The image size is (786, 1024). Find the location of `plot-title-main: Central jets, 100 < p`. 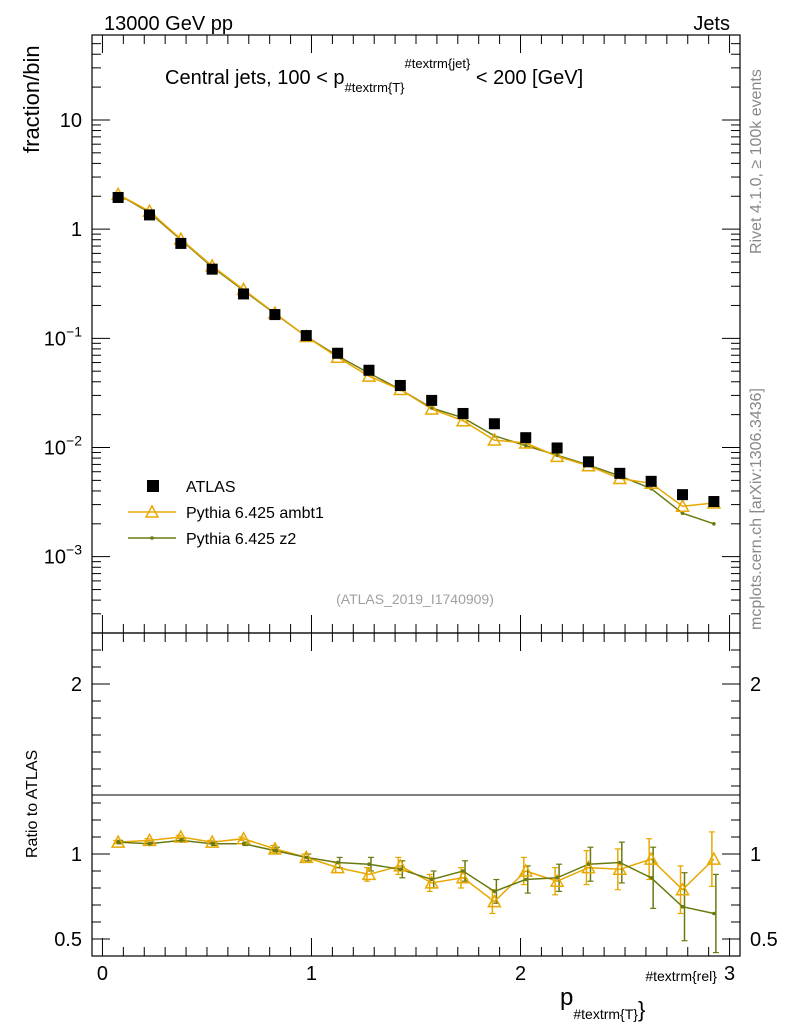

plot-title-main: Central jets, 100 < p is located at coordinates (255, 78).